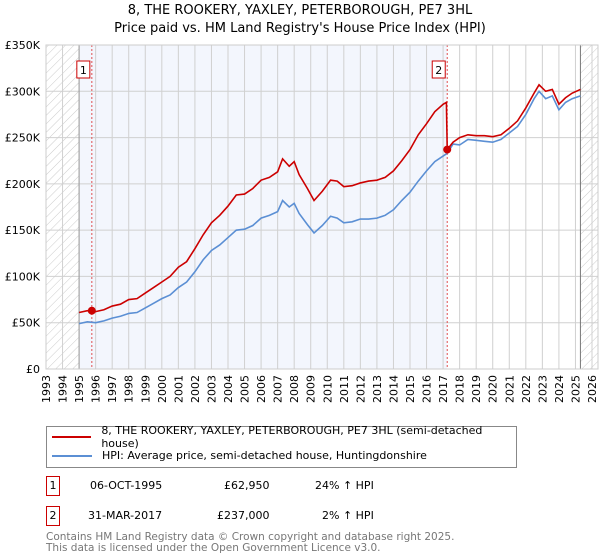 This screenshot has width=600, height=560. What do you see at coordinates (178, 389) in the screenshot?
I see `x-tick-label: 2001` at bounding box center [178, 389].